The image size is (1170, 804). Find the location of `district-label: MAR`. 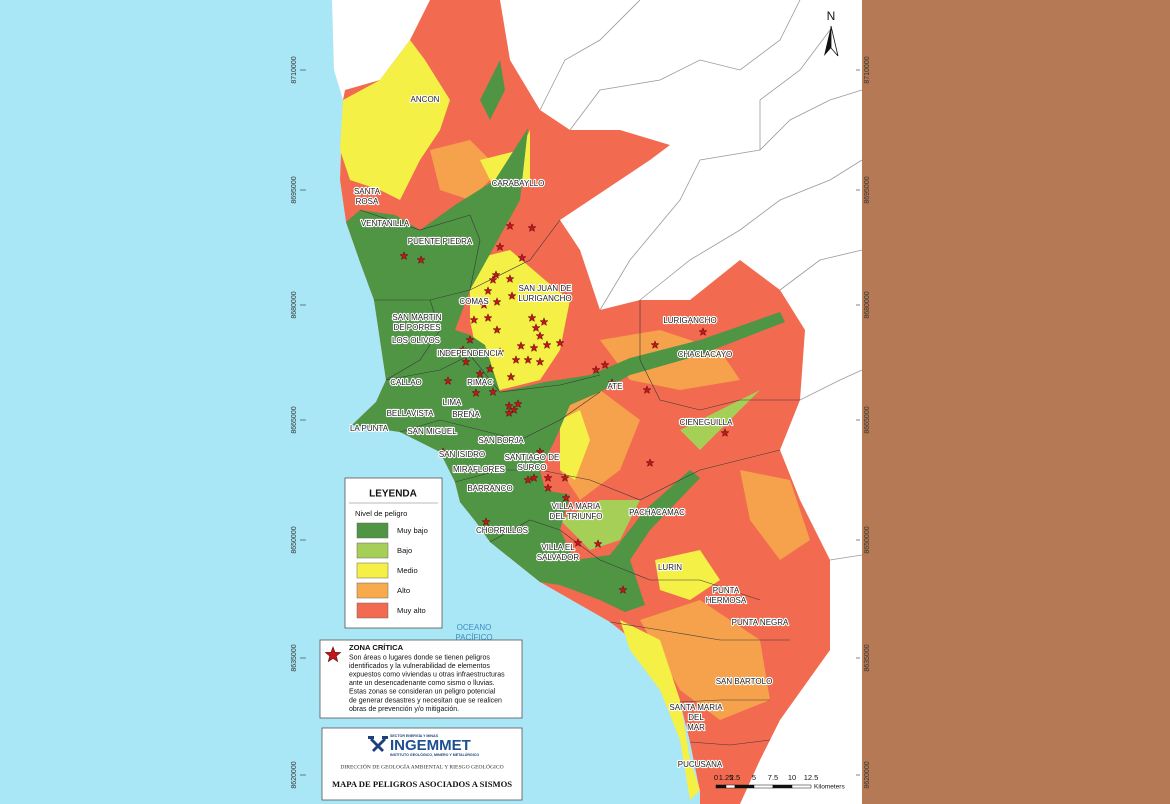

district-label: MAR is located at coordinates (696, 727).